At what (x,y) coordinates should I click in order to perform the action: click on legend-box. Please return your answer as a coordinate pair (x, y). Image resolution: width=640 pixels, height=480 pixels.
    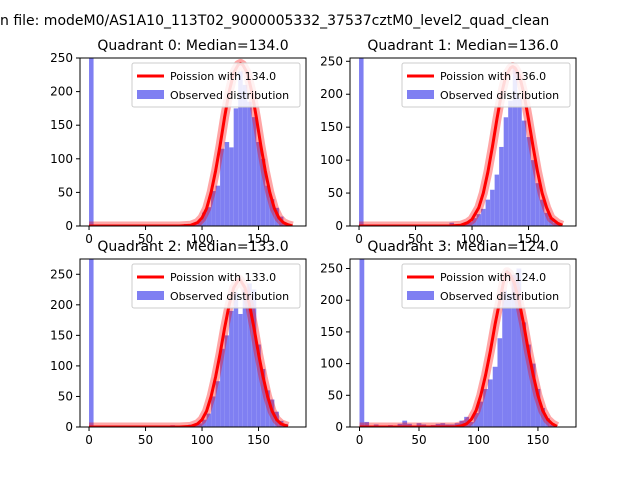
    Looking at the image, I should click on (486, 286).